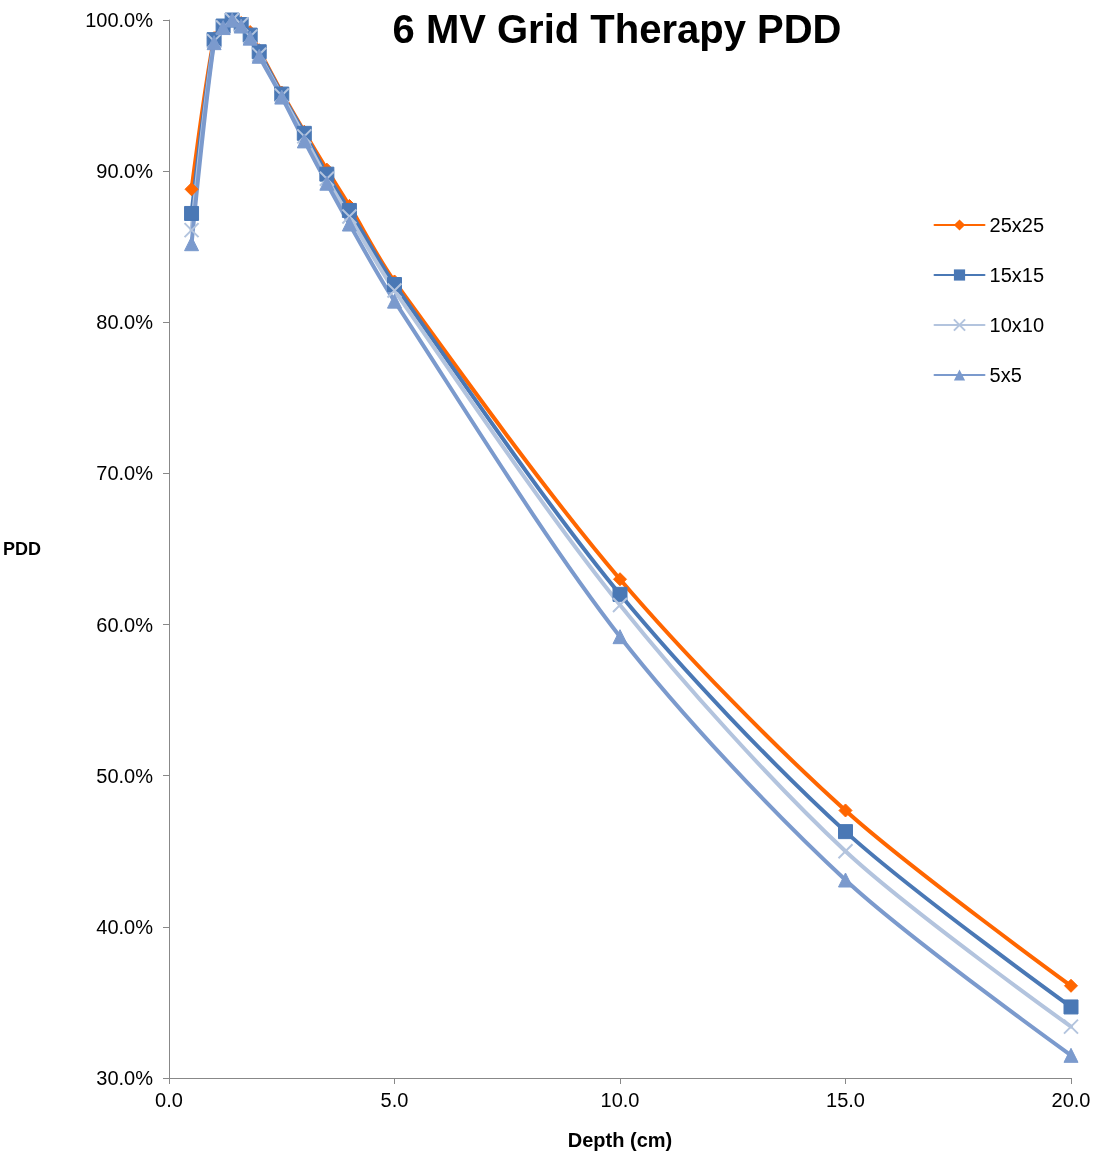 The image size is (1109, 1167). I want to click on y-tick-label: 70.0%, so click(125, 473).